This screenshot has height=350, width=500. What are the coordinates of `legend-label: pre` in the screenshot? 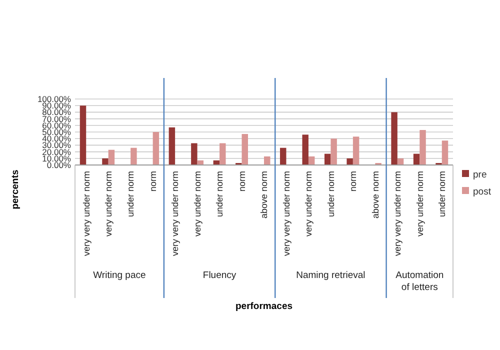 It's located at (480, 174).